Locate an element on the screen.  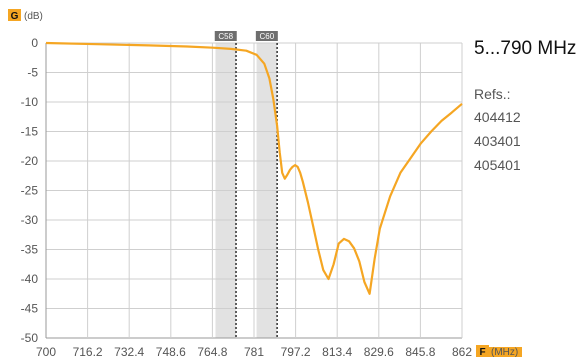
y-axis-unit: (dB) is located at coordinates (33, 16).